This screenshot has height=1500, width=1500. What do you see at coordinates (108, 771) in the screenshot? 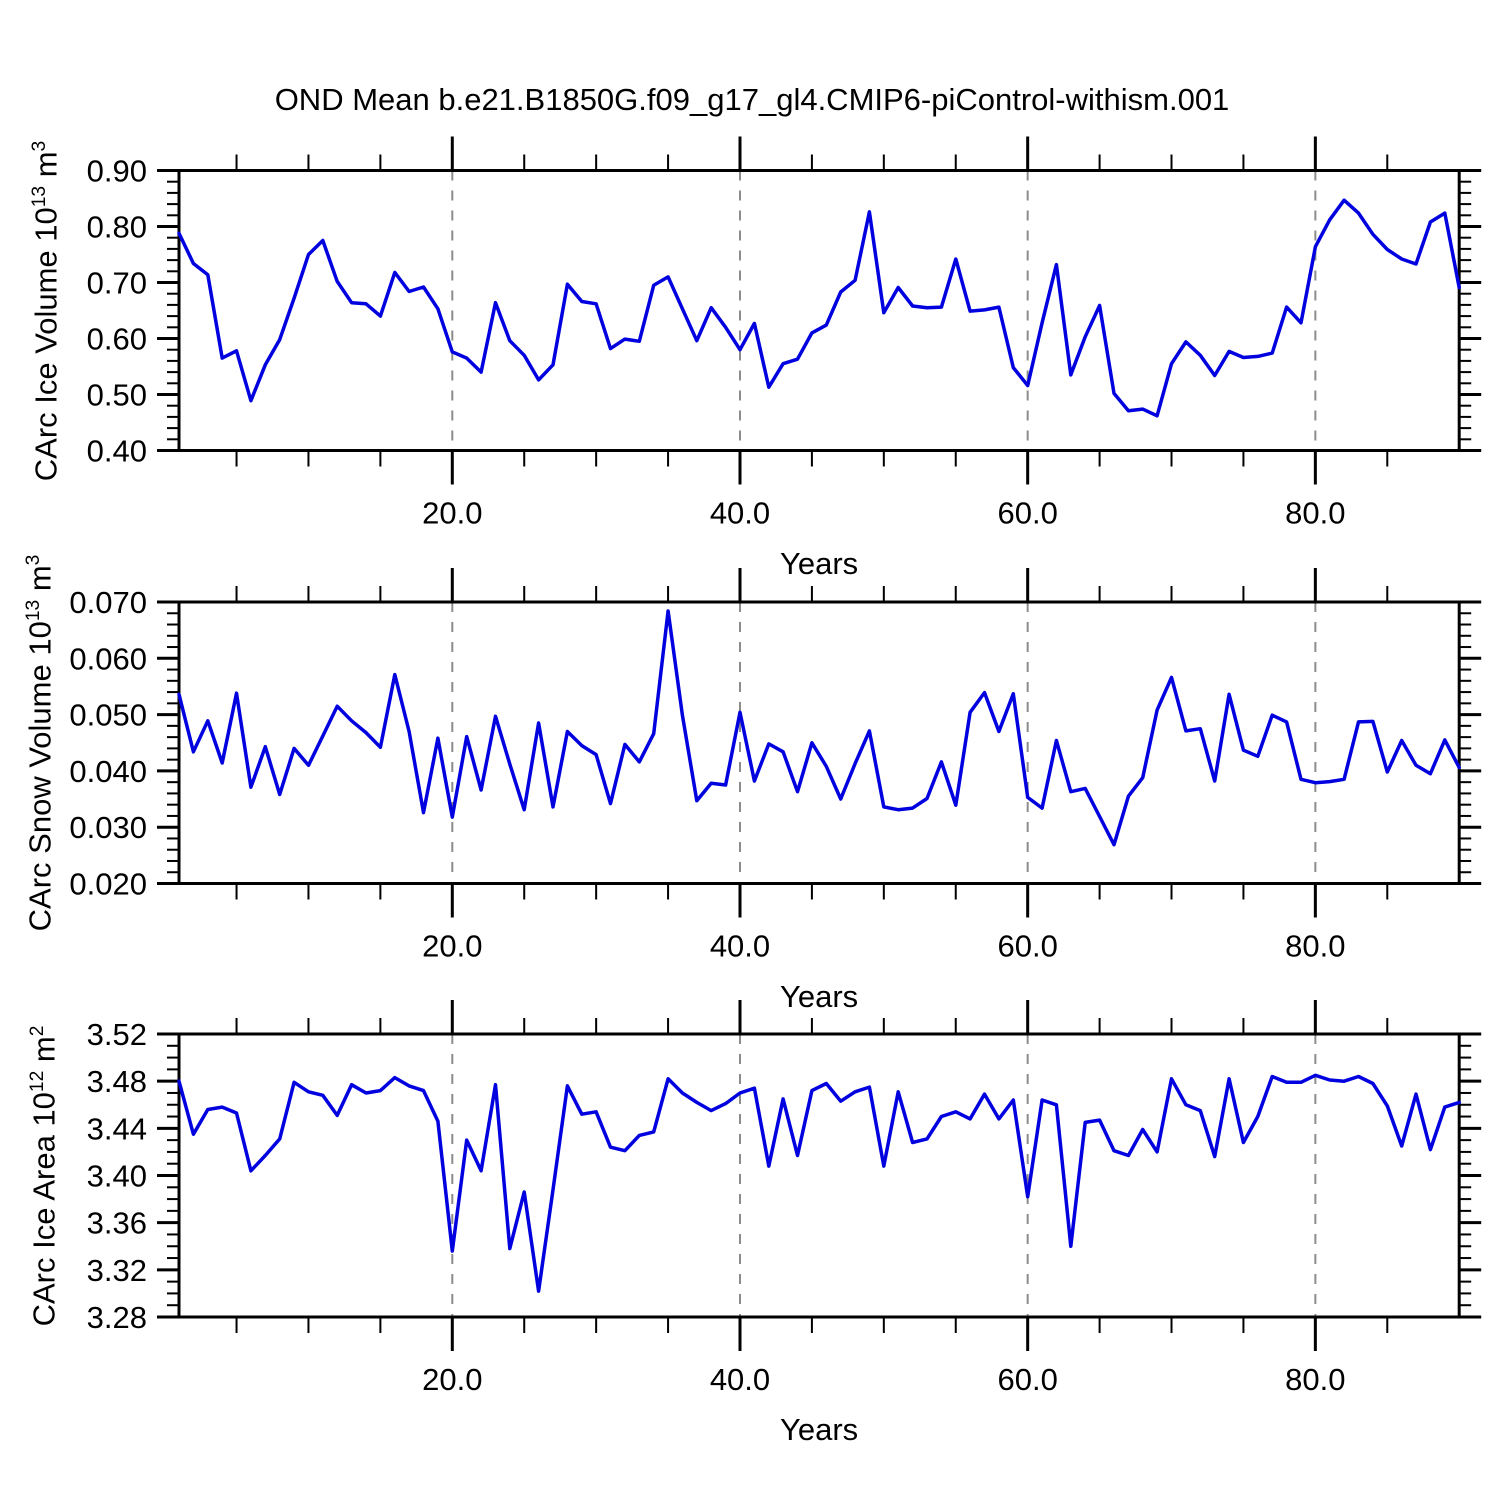
I see `y-tick-label: 0.040` at bounding box center [108, 771].